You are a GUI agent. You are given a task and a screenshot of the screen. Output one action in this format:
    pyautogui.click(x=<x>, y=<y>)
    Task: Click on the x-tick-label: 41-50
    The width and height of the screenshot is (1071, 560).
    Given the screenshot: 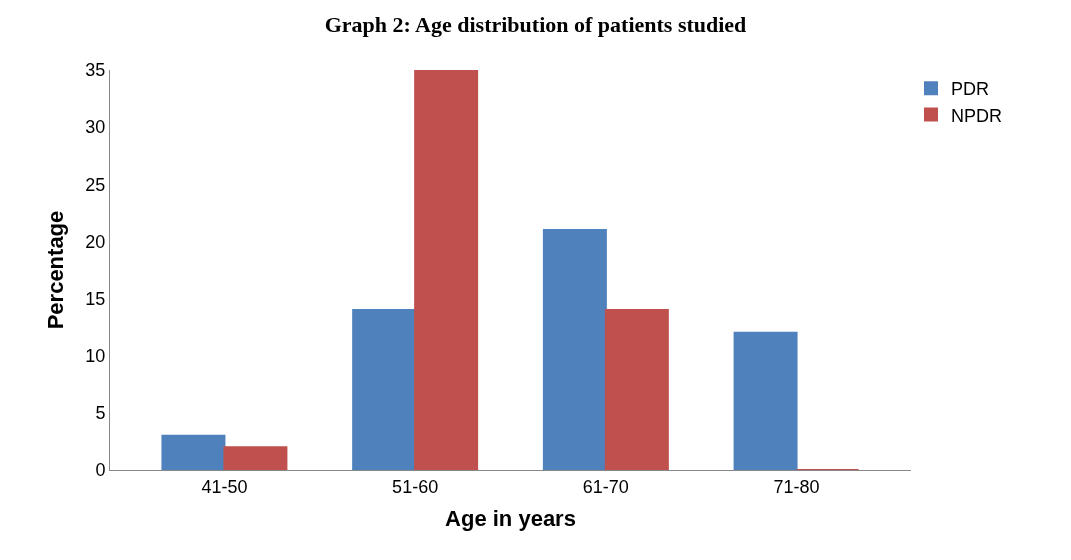 What is the action you would take?
    pyautogui.click(x=224, y=486)
    